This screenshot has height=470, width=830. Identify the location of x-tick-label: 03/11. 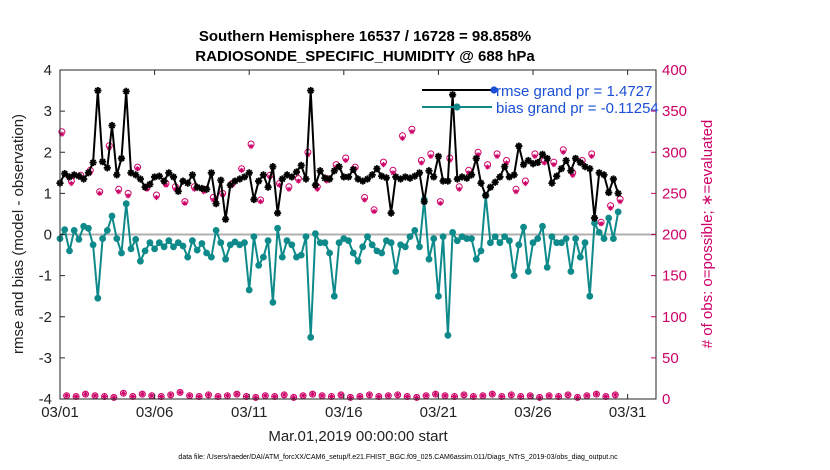
(249, 412).